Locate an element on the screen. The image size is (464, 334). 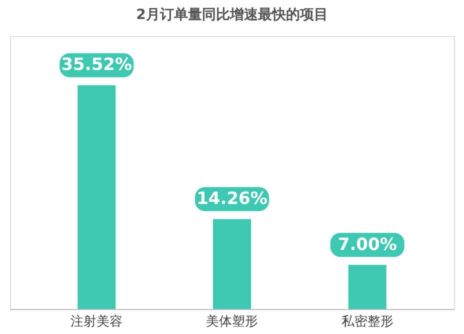
data-label: 7.00% is located at coordinates (367, 244).